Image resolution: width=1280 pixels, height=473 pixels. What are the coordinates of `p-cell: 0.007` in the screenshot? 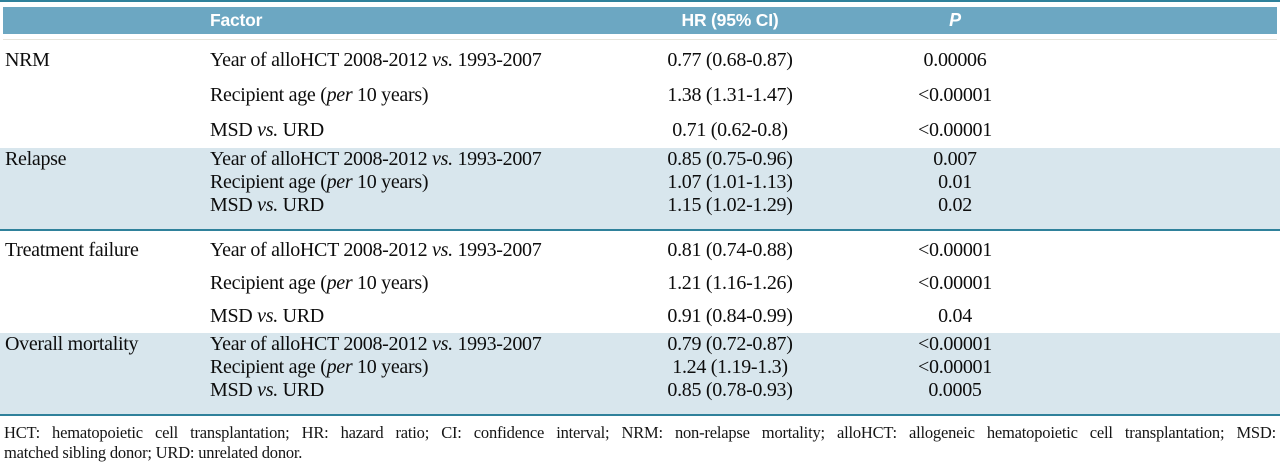 It's located at (955, 159).